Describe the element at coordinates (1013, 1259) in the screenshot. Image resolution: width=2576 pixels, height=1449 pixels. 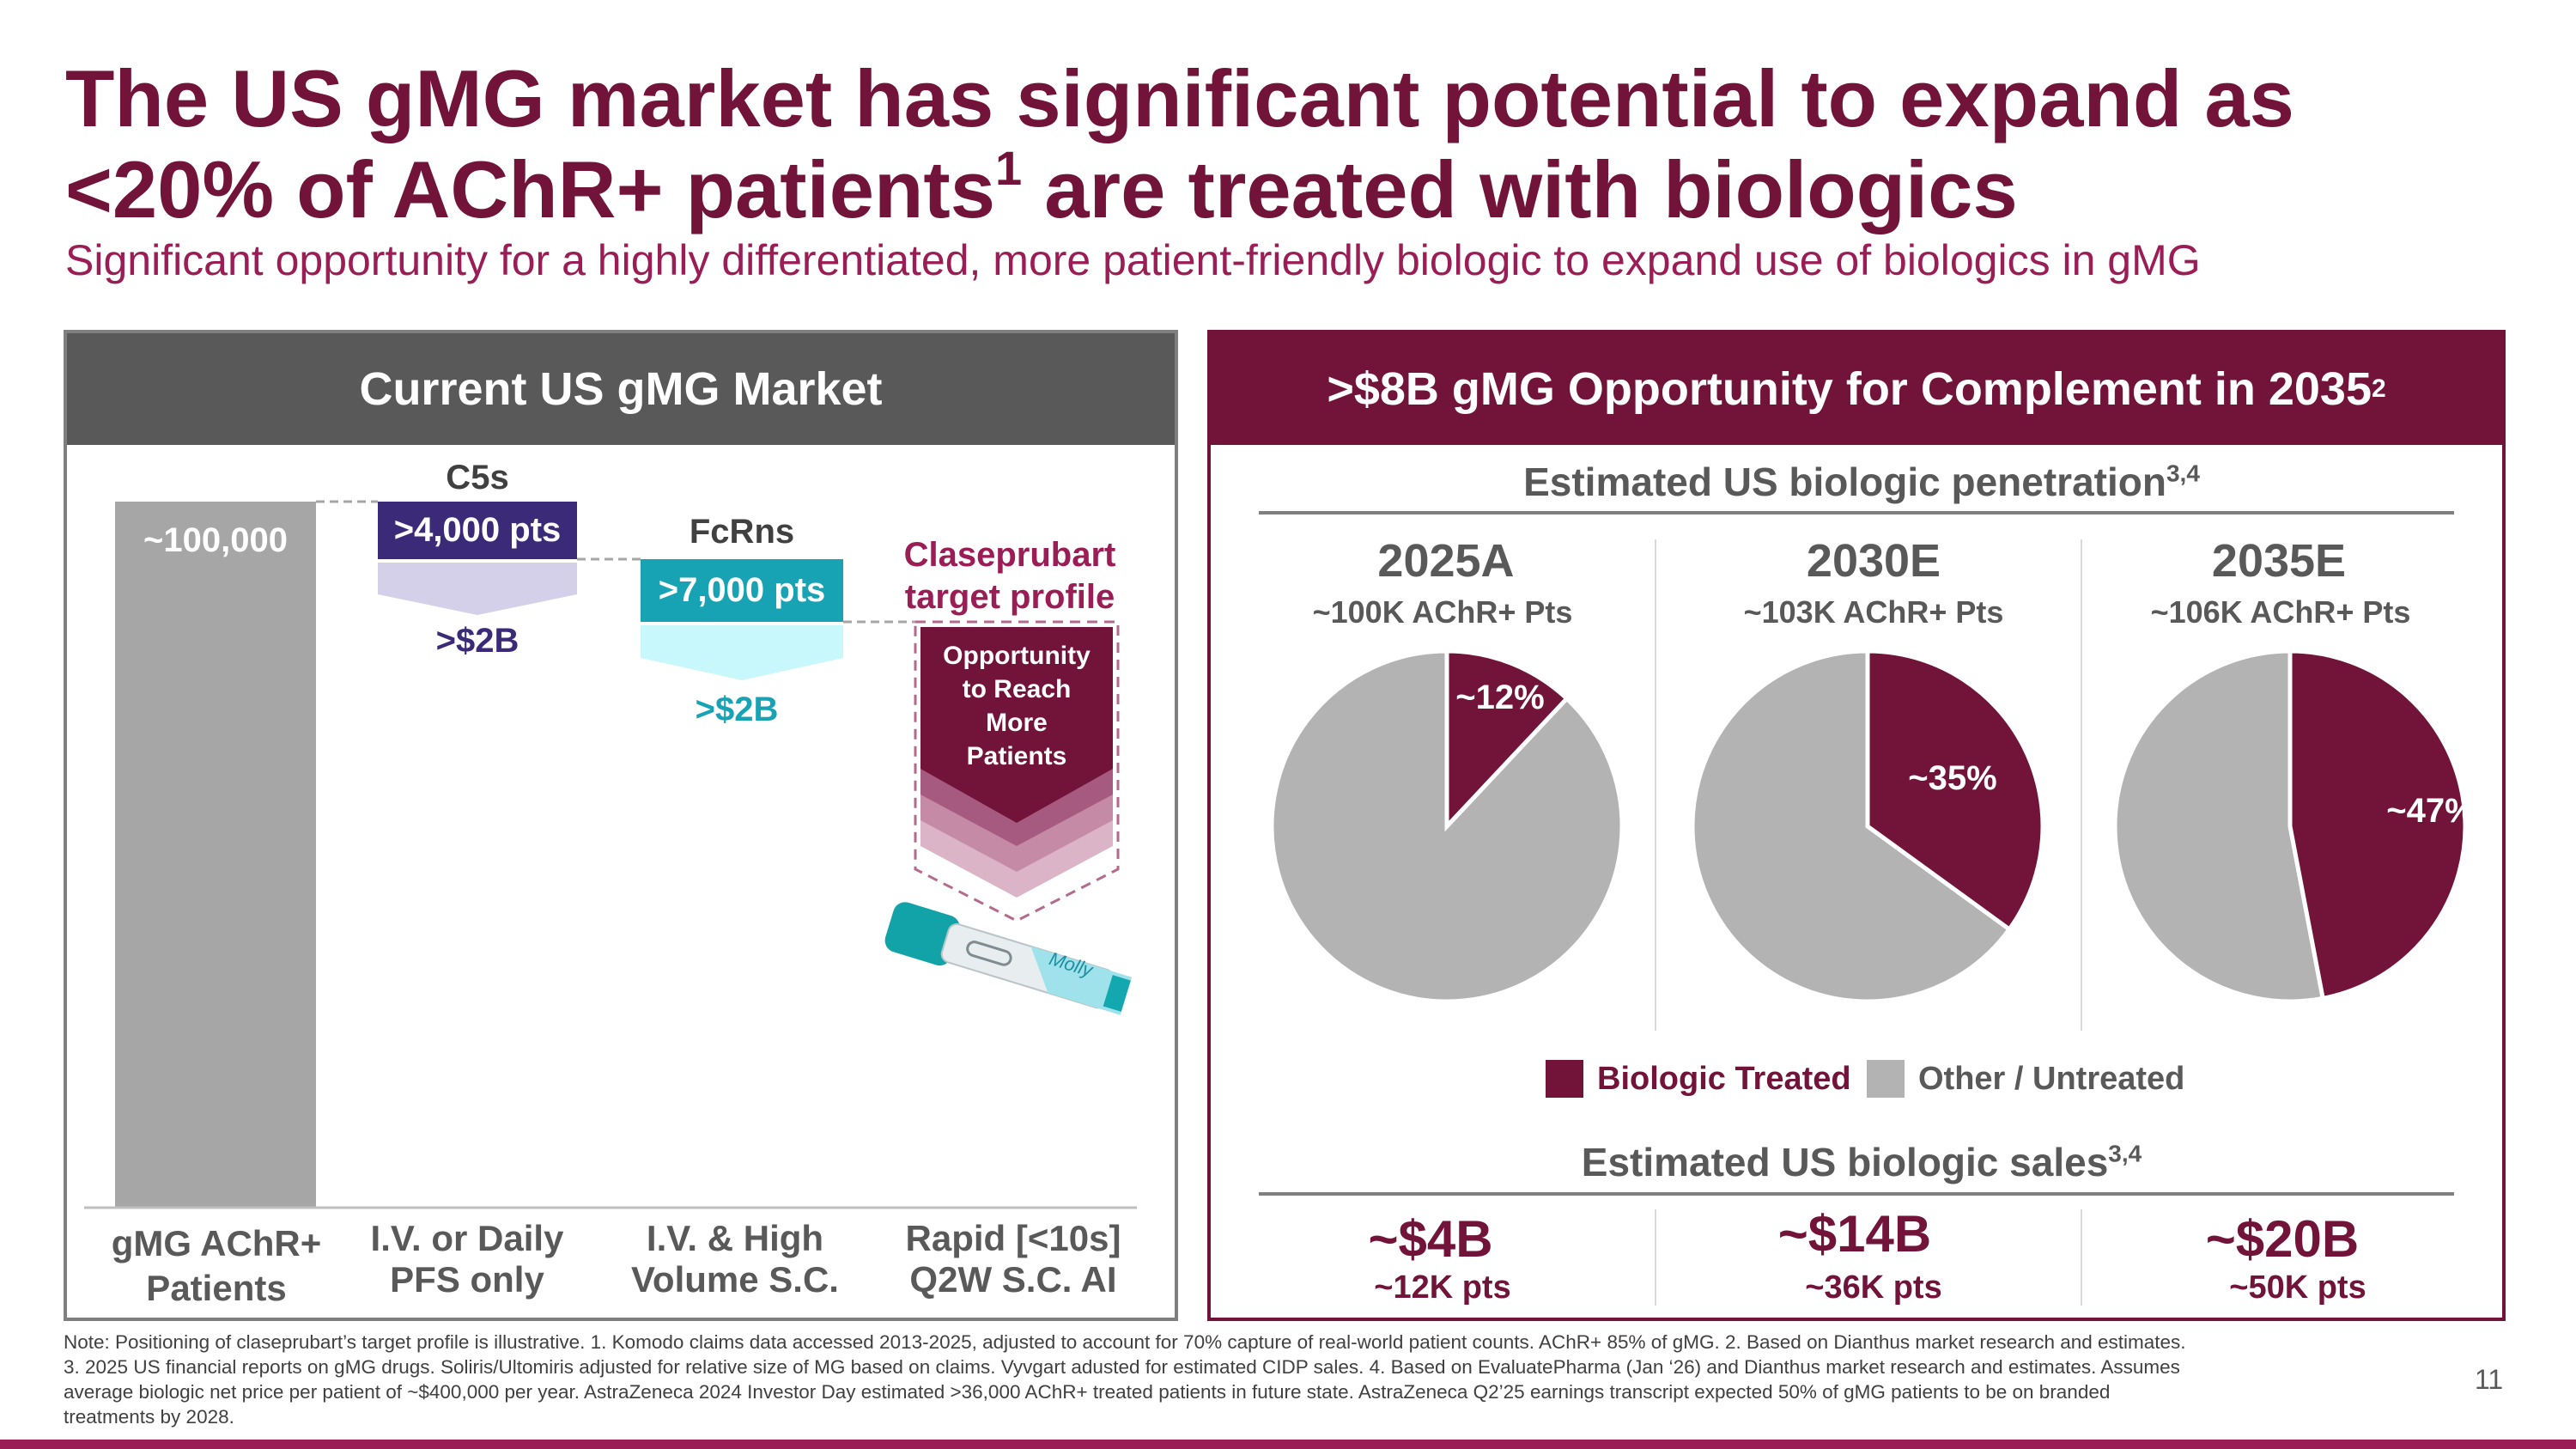
I see `category-label-clase: Rapid [<10s] Q2W S.C. AI` at that location.